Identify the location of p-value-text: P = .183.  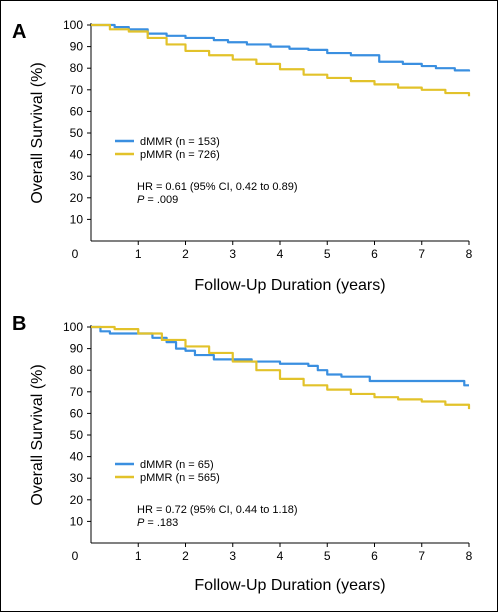
(157, 523).